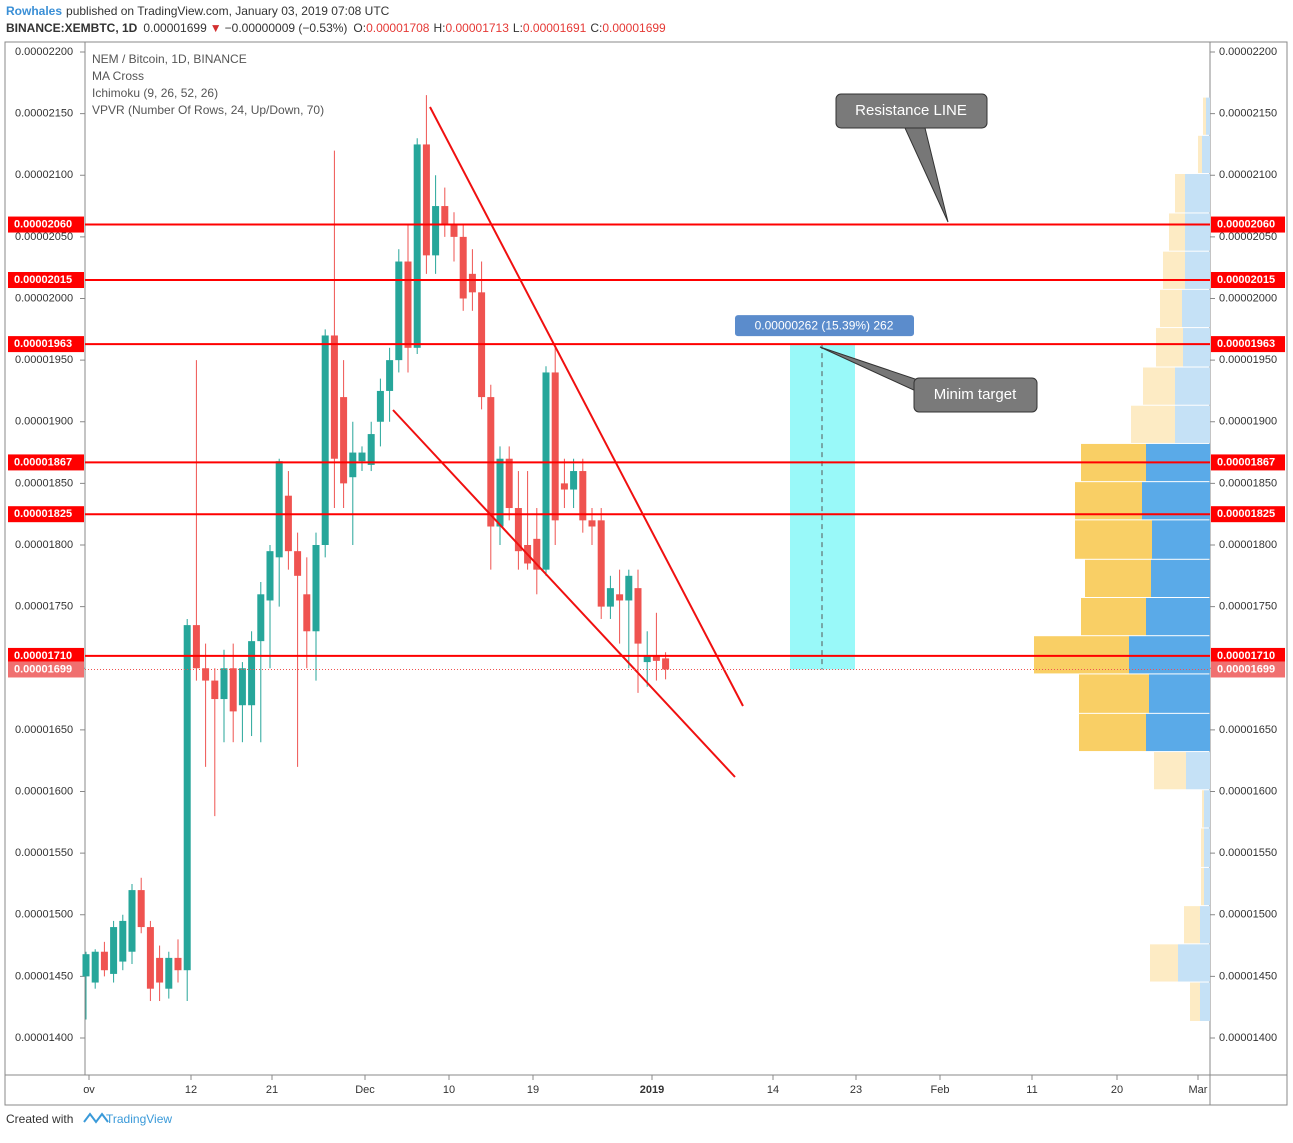  What do you see at coordinates (533, 1090) in the screenshot?
I see `x-tick-label: 19` at bounding box center [533, 1090].